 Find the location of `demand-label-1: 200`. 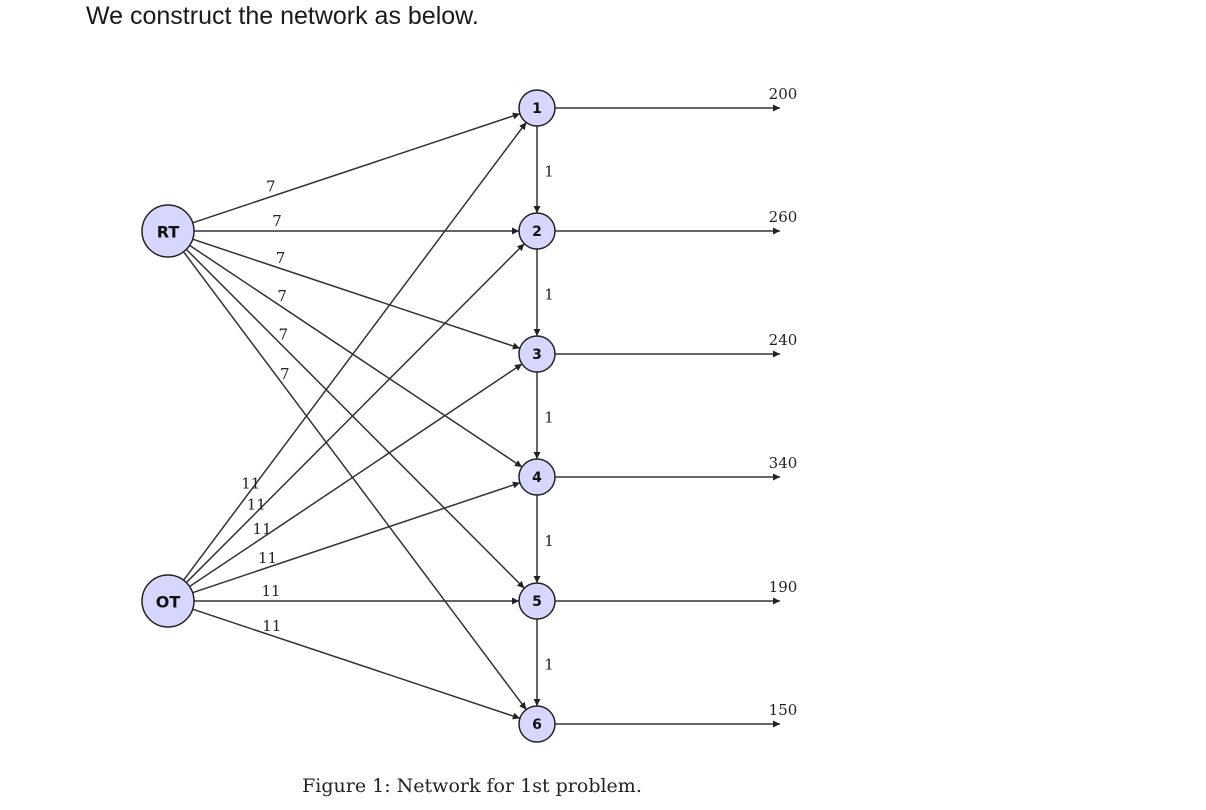

demand-label-1: 200 is located at coordinates (783, 94).